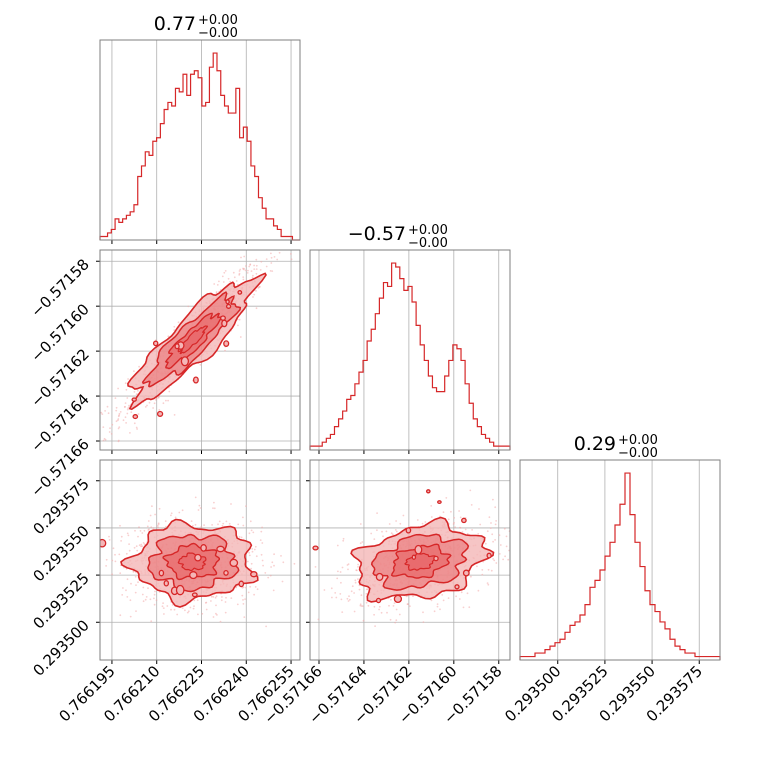 Image resolution: width=760 pixels, height=760 pixels. Describe the element at coordinates (428, 230) in the screenshot. I see `param-err-plus-1: +0.00` at that location.